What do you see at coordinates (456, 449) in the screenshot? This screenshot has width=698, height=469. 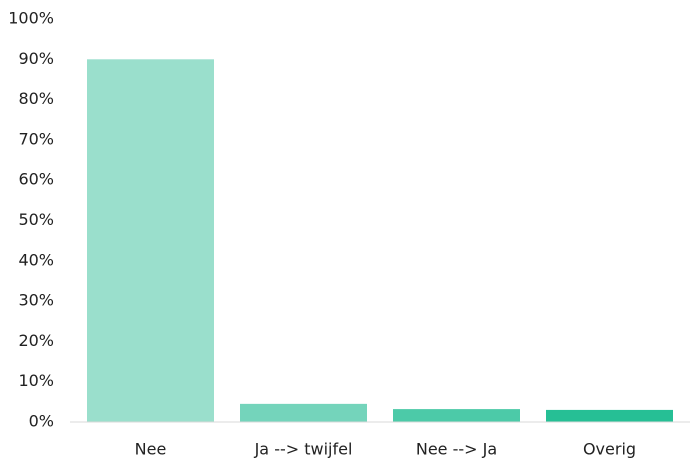 I see `x-tick-label: Nee --> Ja` at bounding box center [456, 449].